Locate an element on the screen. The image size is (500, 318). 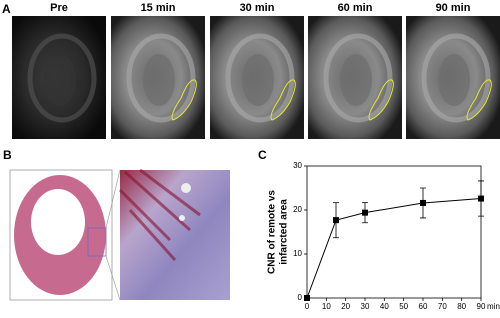
y-tick-label: 20 is located at coordinates (297, 209).